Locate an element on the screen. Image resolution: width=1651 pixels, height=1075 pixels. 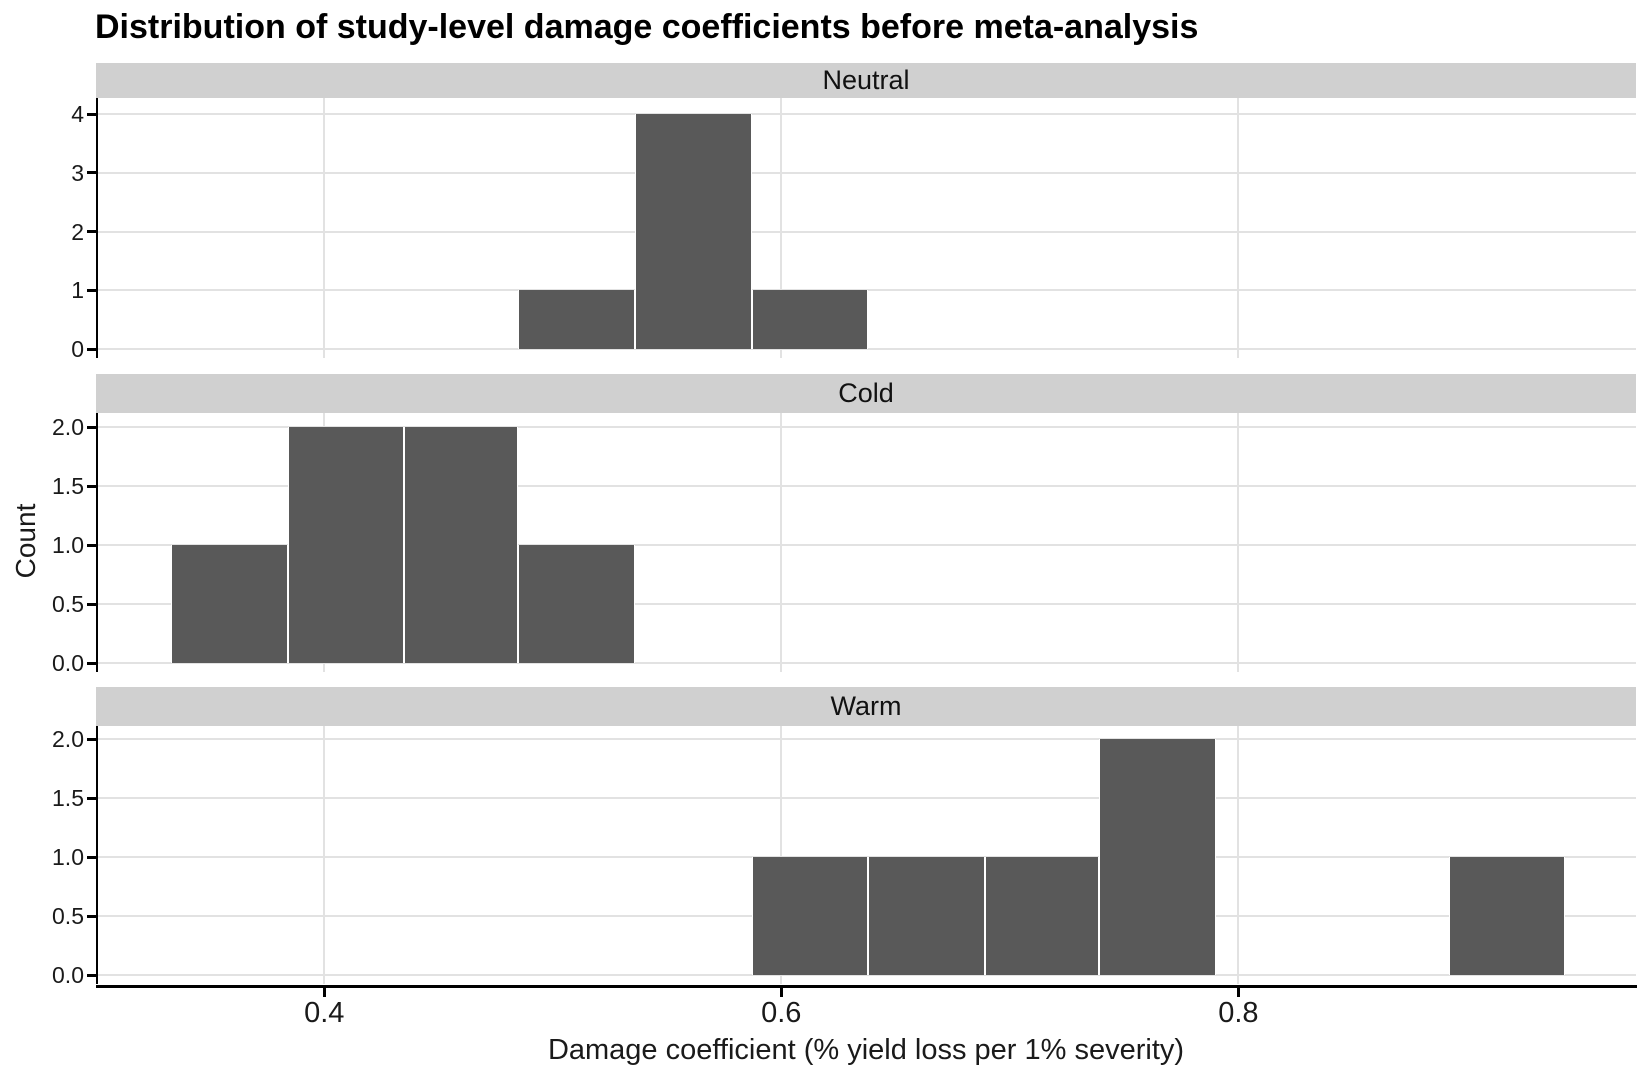
x-tick-label: 0.4 is located at coordinates (324, 1013).